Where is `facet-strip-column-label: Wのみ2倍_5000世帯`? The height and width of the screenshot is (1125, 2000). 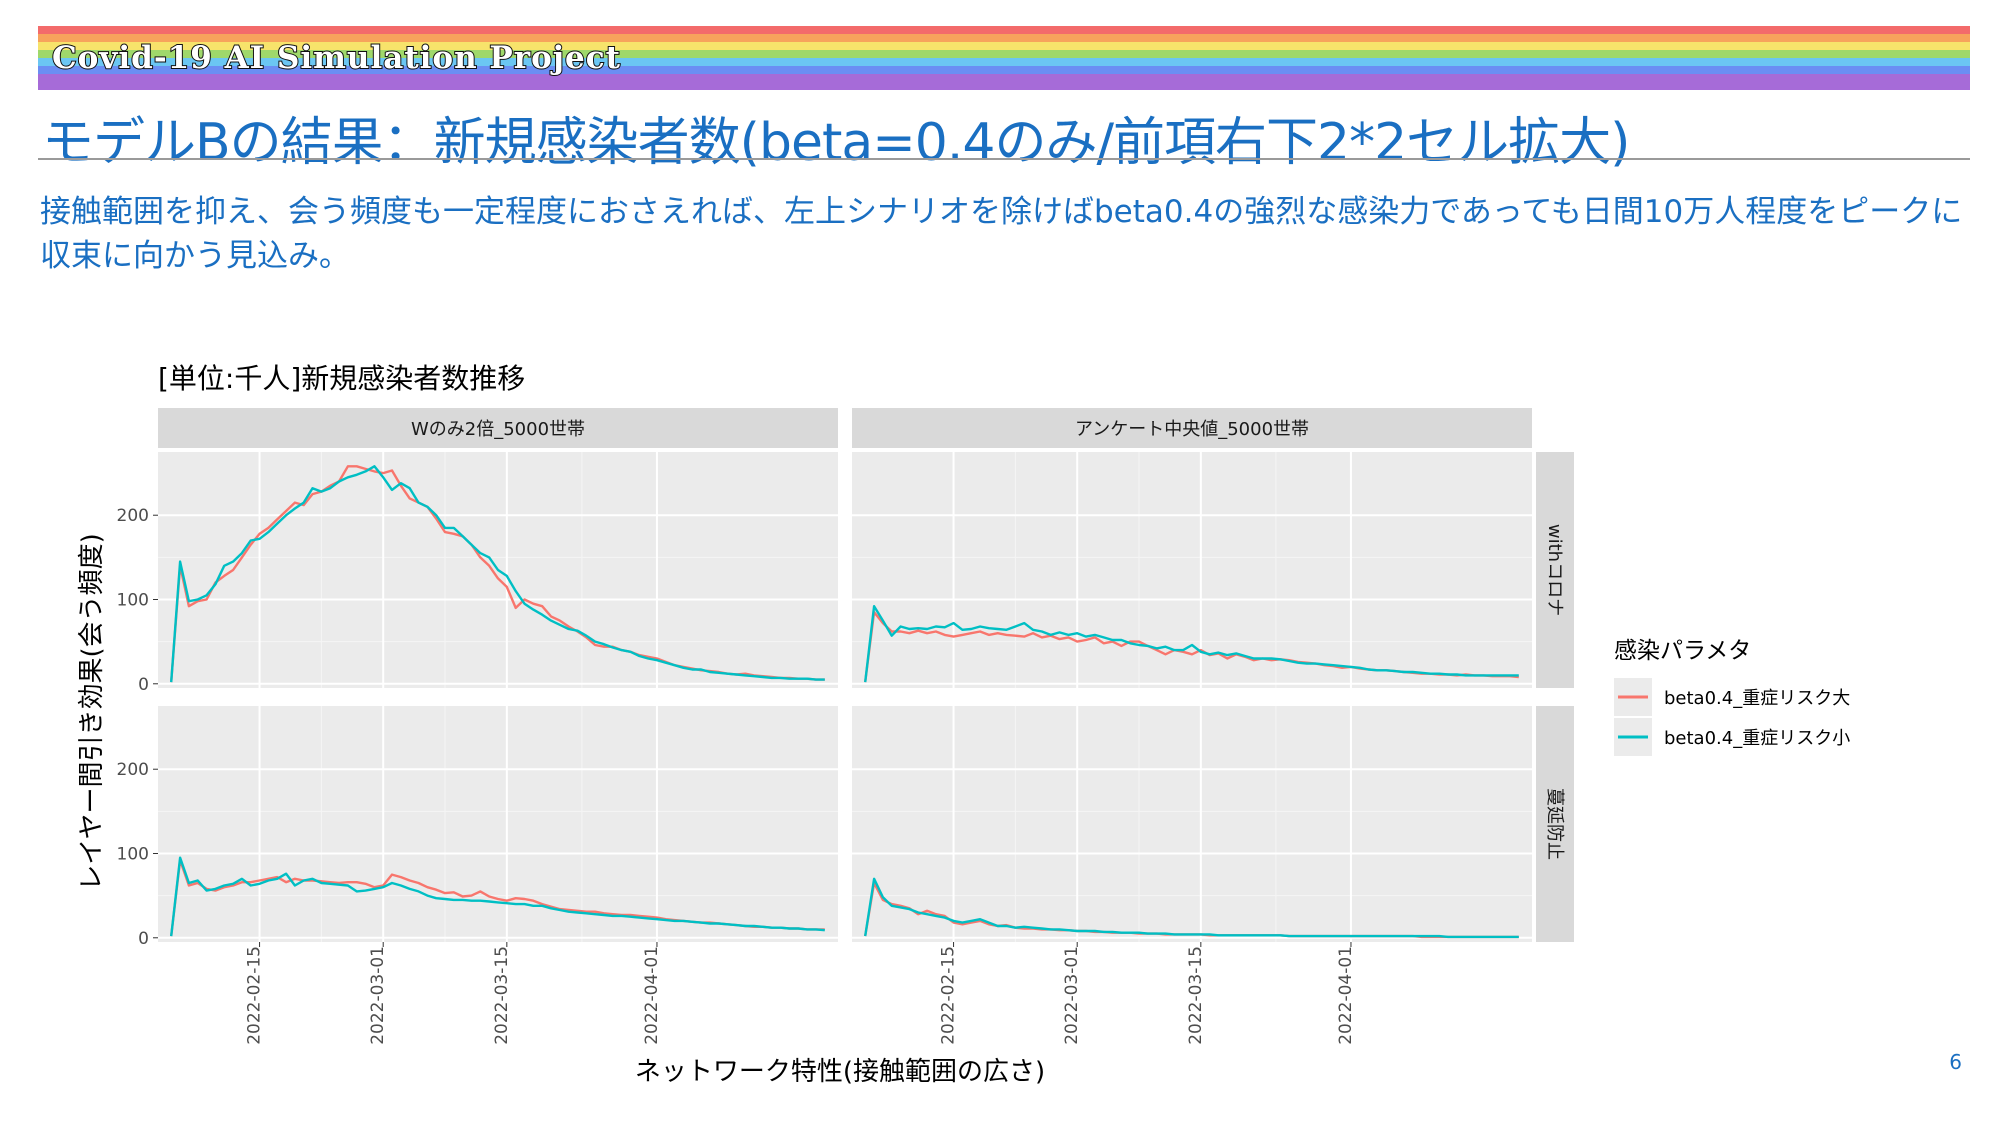 facet-strip-column-label: Wのみ2倍_5000世帯 is located at coordinates (498, 429).